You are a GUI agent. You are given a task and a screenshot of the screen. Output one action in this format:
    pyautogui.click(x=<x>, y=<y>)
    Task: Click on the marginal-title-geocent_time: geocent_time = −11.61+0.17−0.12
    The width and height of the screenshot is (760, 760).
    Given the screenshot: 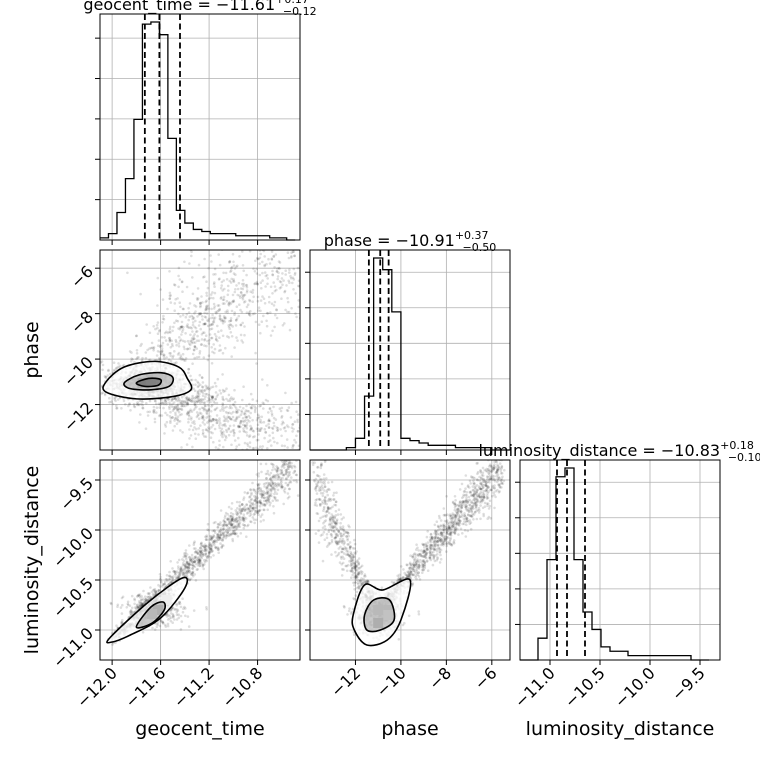 What is the action you would take?
    pyautogui.click(x=199, y=9)
    